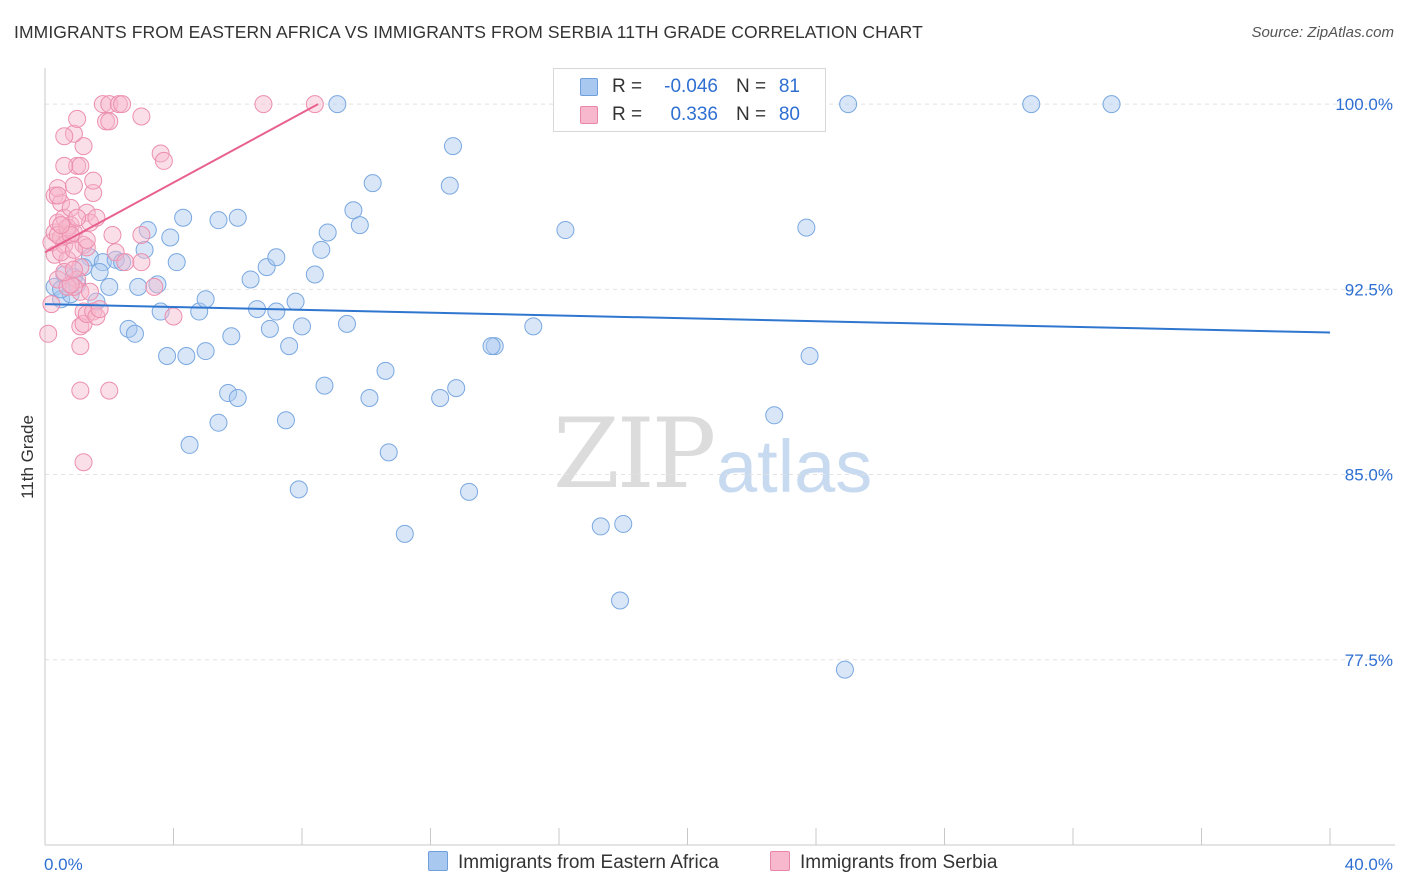 The width and height of the screenshot is (1406, 892). I want to click on bottom-legend-swatch-blue, so click(438, 861).